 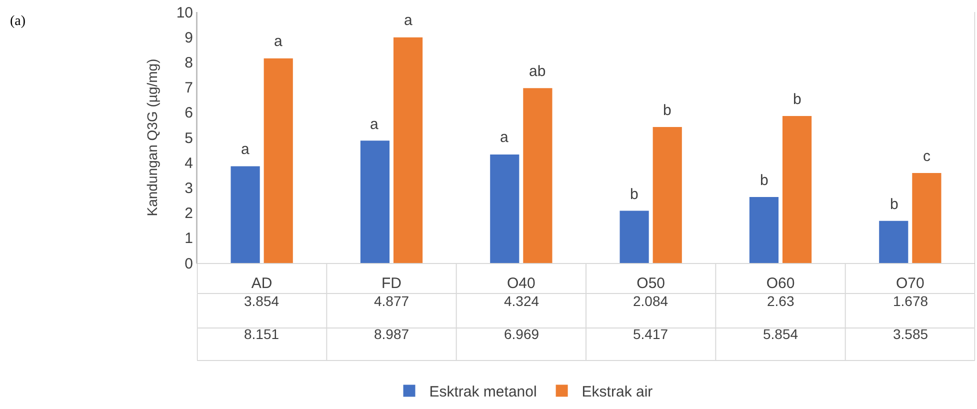 I want to click on y-tick-label: 4, so click(x=188, y=163).